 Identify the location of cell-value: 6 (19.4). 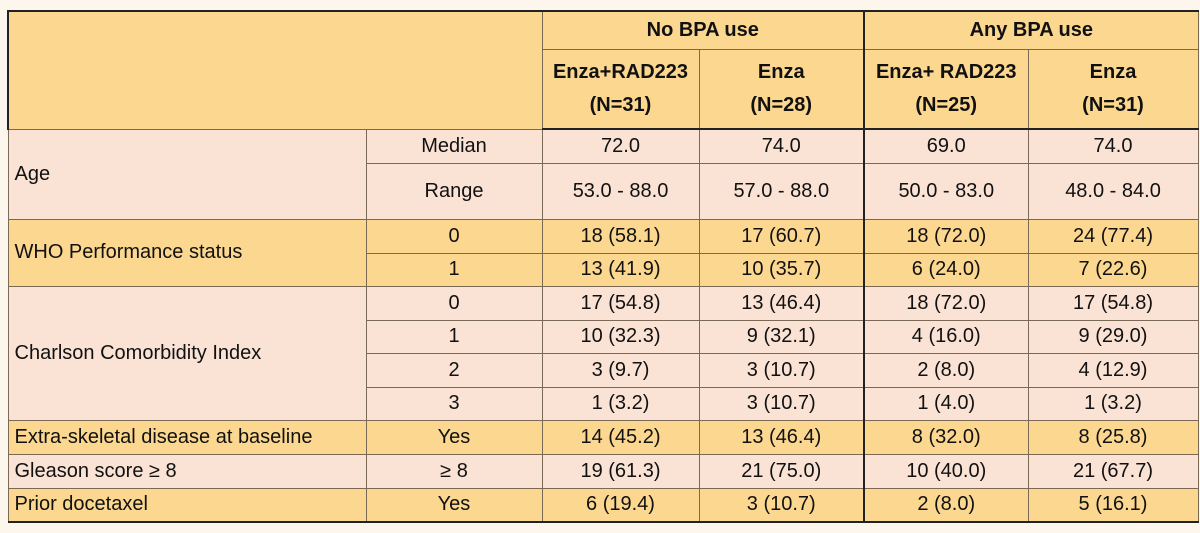
(620, 505).